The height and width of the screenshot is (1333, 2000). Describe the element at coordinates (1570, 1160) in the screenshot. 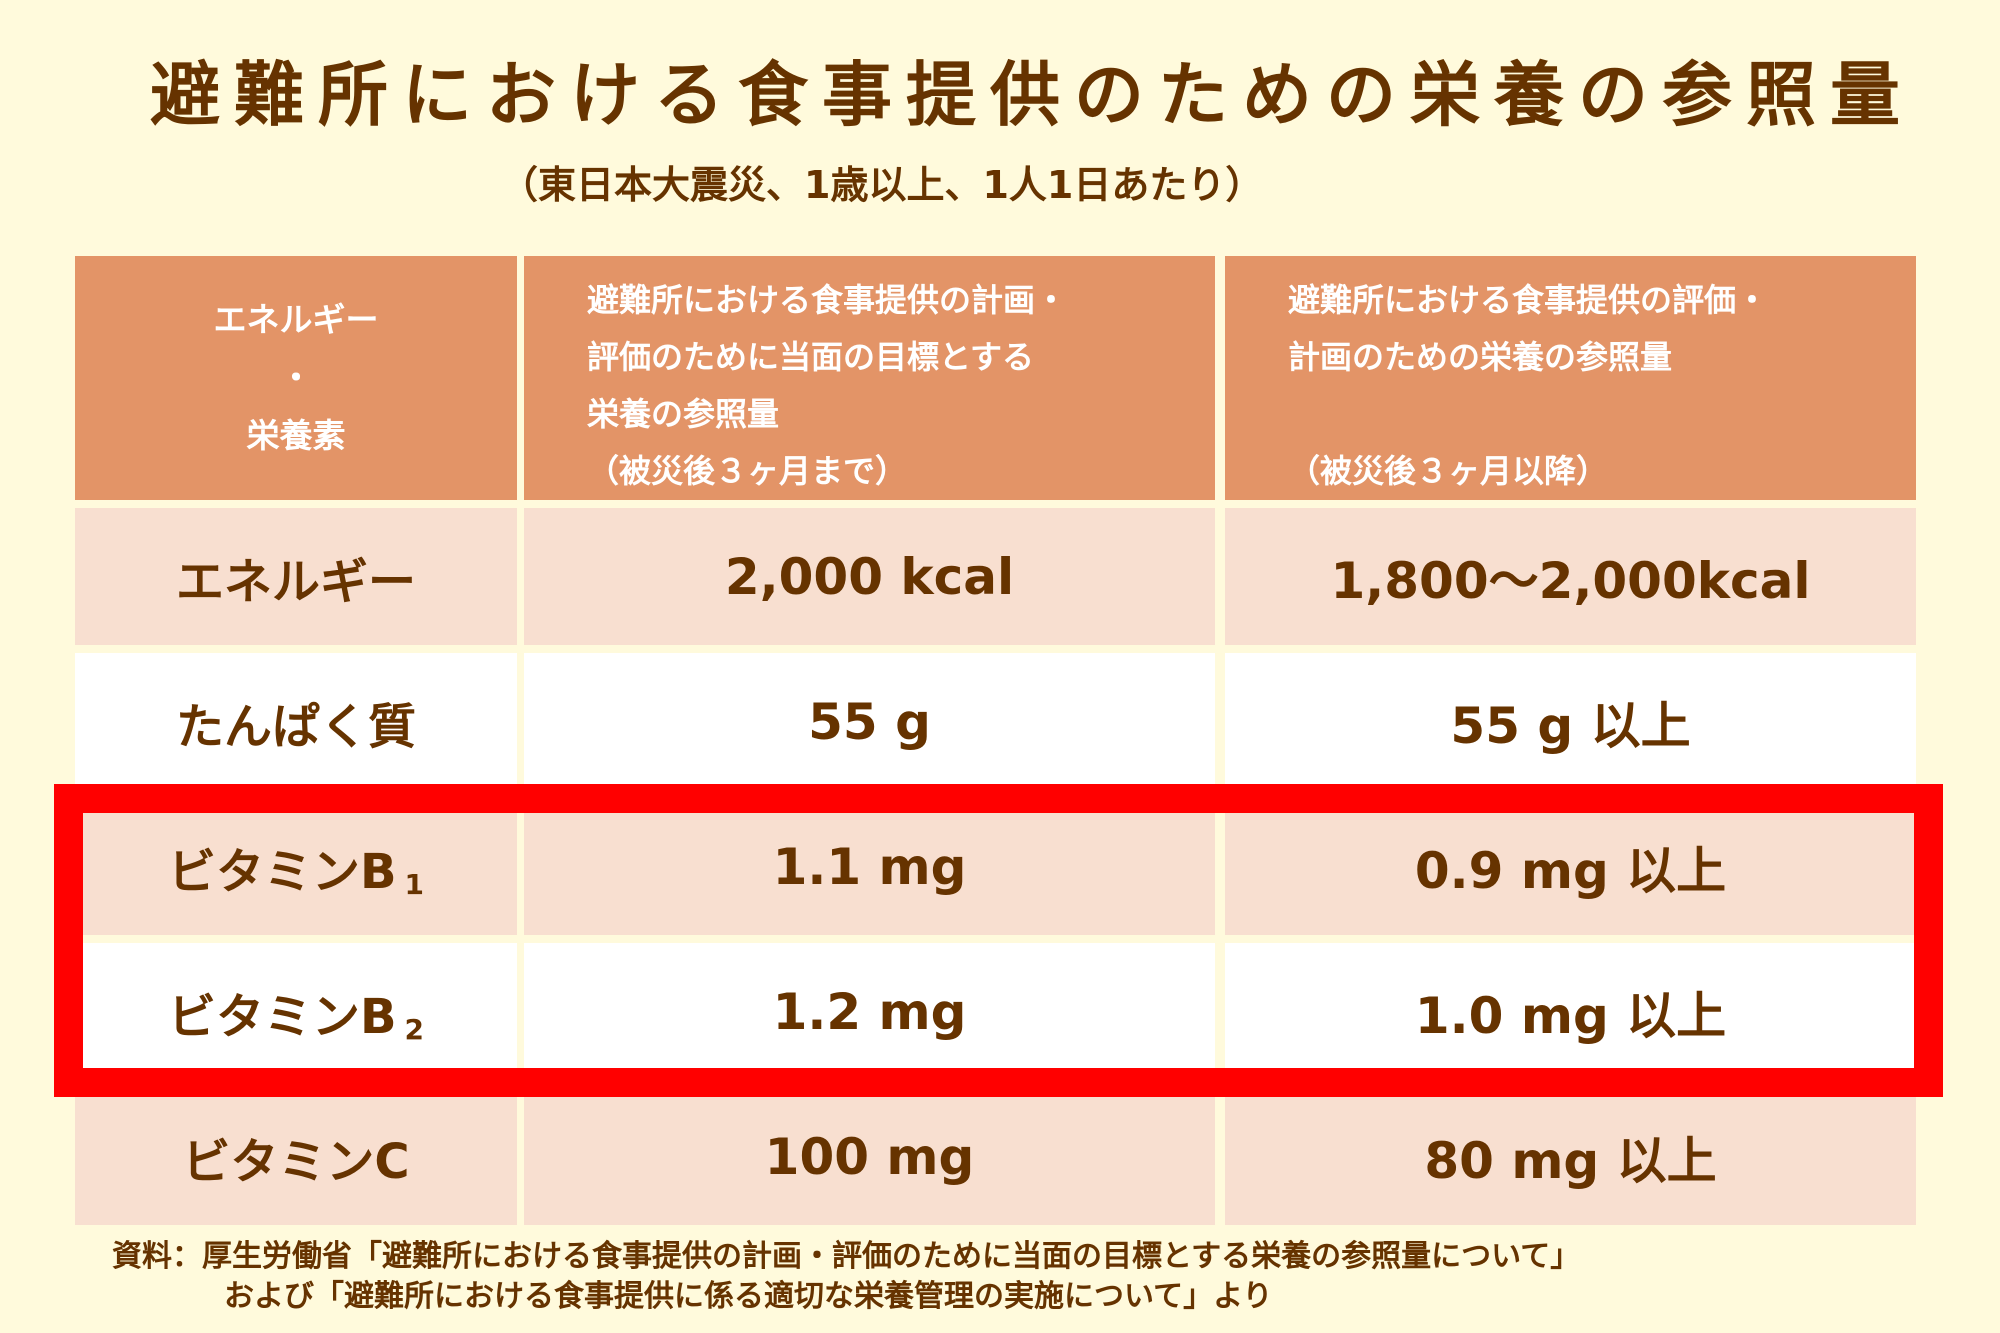

I see `long-term-value: 80 mg 以上` at that location.